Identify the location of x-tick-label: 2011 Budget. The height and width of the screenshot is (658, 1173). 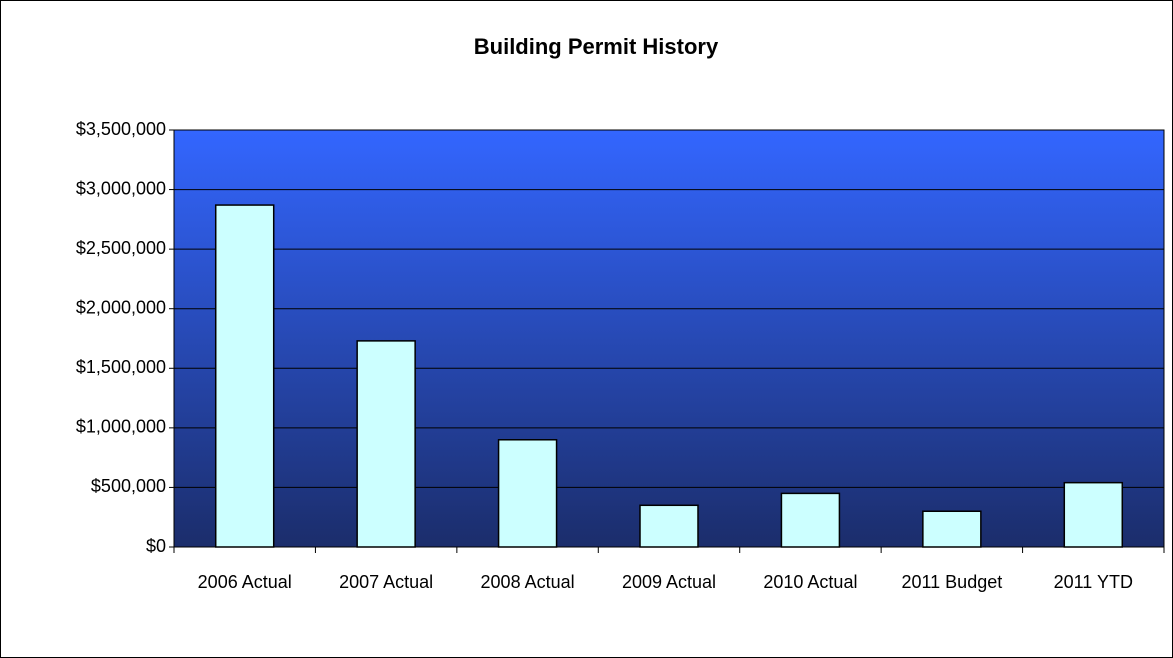
(951, 582).